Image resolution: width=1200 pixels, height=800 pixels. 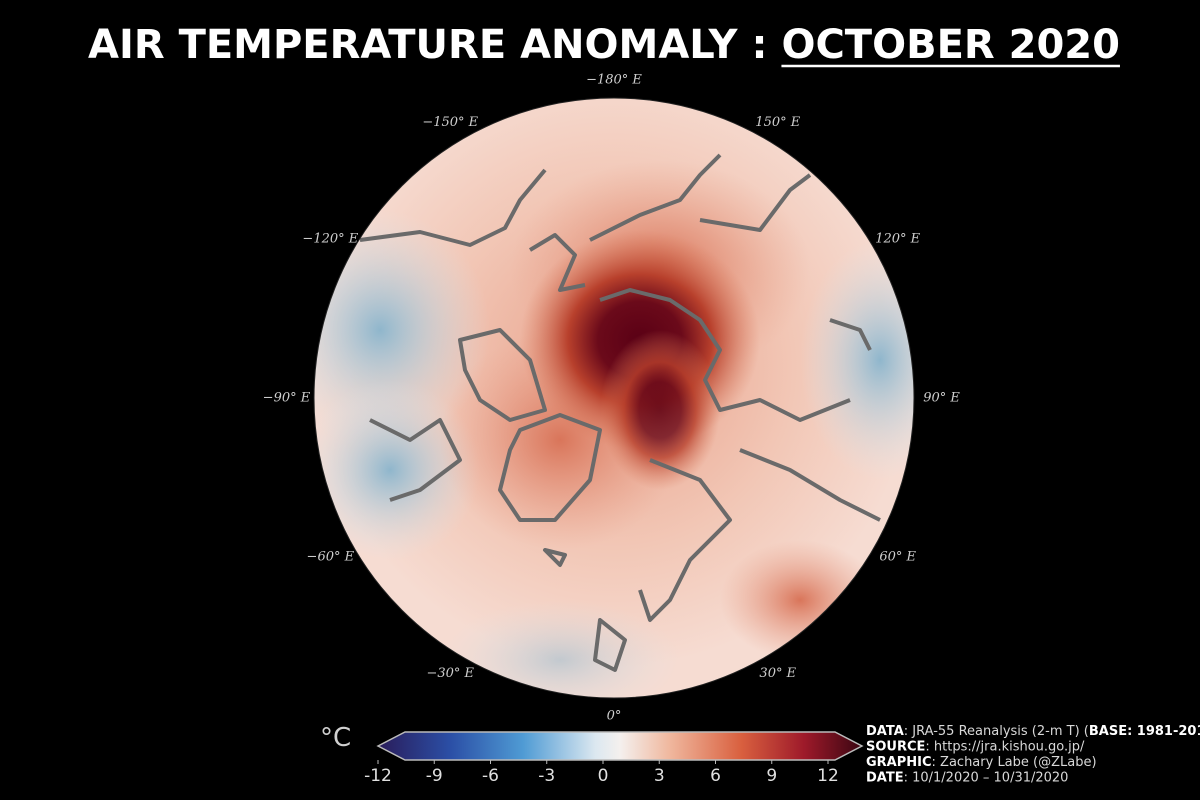 I want to click on colorbar-tick-label: 0, so click(x=603, y=776).